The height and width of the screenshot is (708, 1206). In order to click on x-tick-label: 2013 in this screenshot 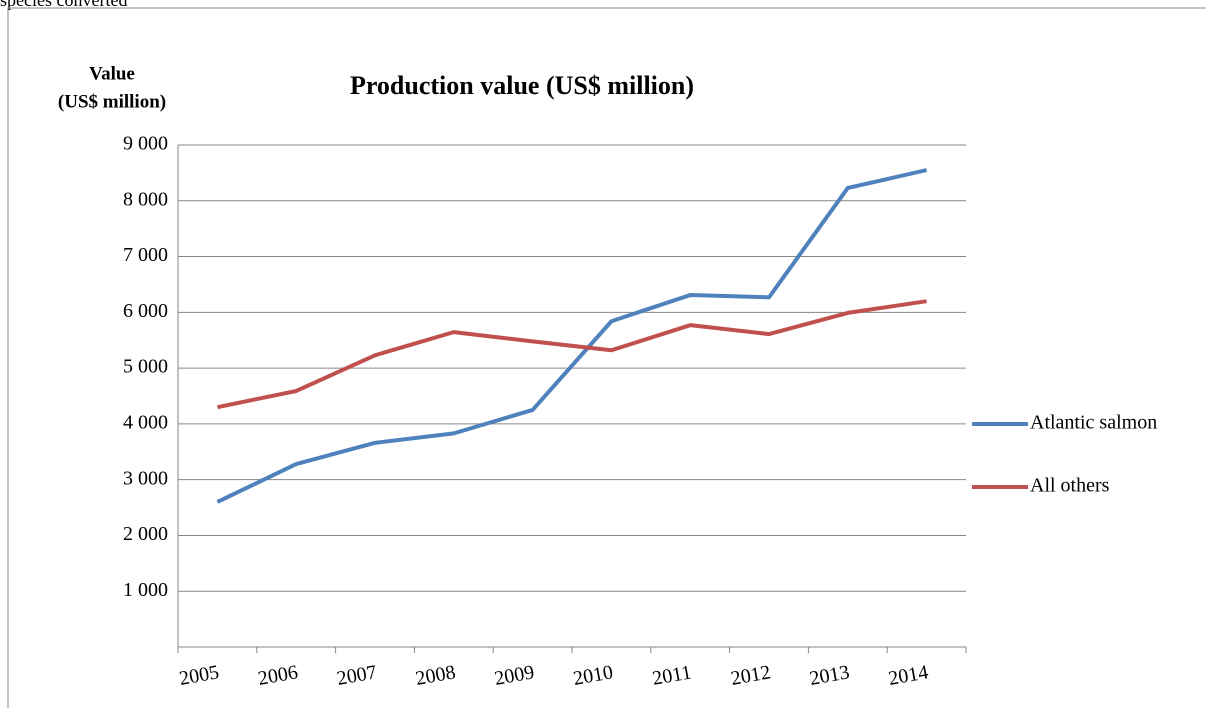, I will do `click(829, 675)`.